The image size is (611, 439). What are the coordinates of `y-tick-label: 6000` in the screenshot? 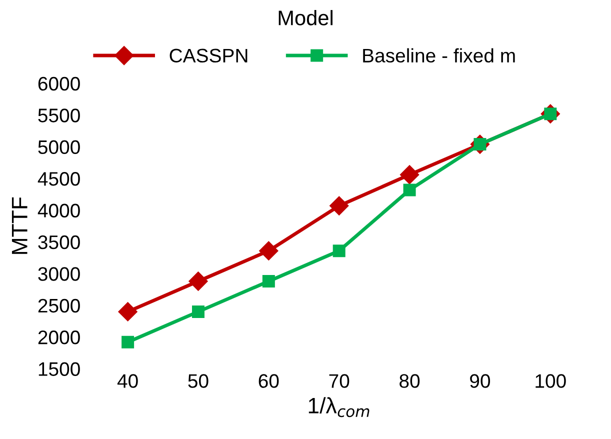 It's located at (59, 83).